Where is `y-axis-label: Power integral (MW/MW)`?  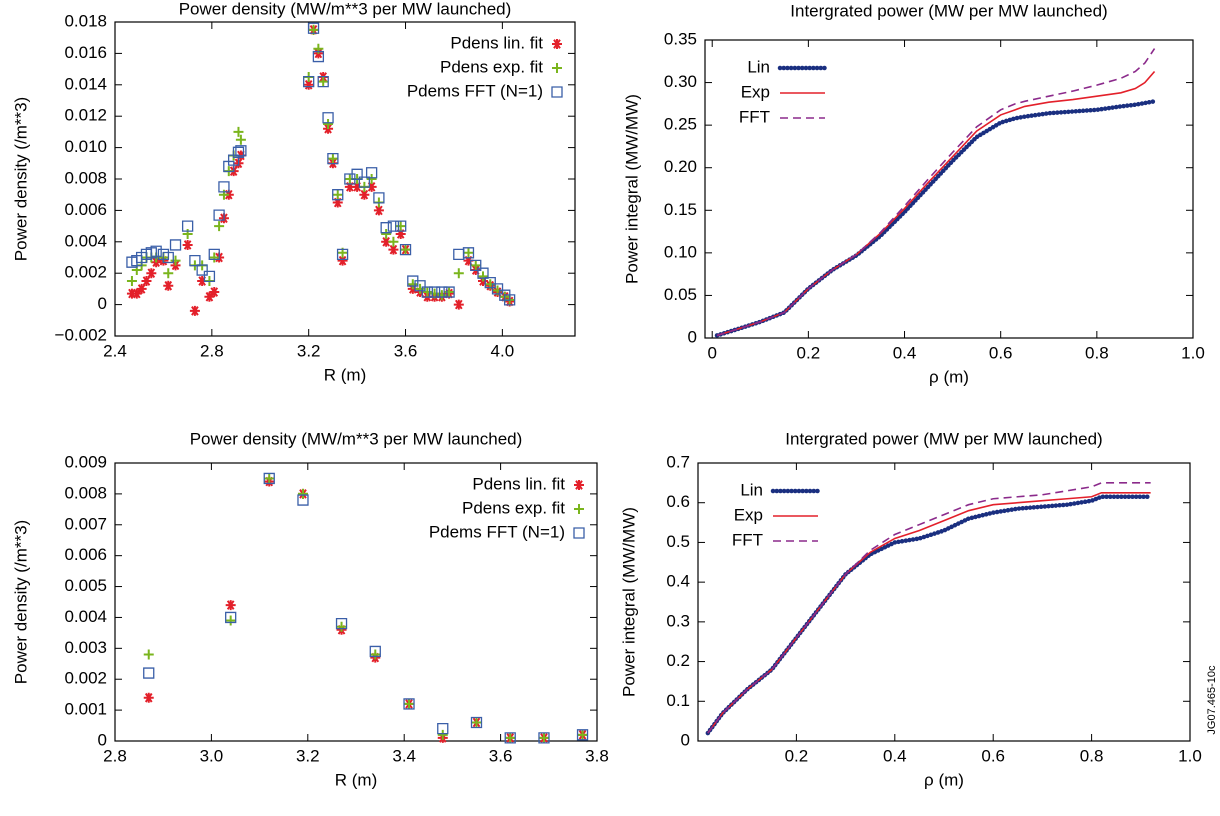 y-axis-label: Power integral (MW/MW) is located at coordinates (628, 602).